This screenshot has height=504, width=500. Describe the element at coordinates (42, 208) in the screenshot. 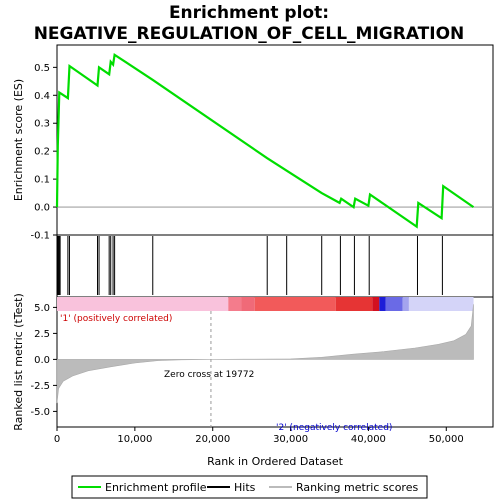

I see `es-ytick-label: 0.0` at that location.